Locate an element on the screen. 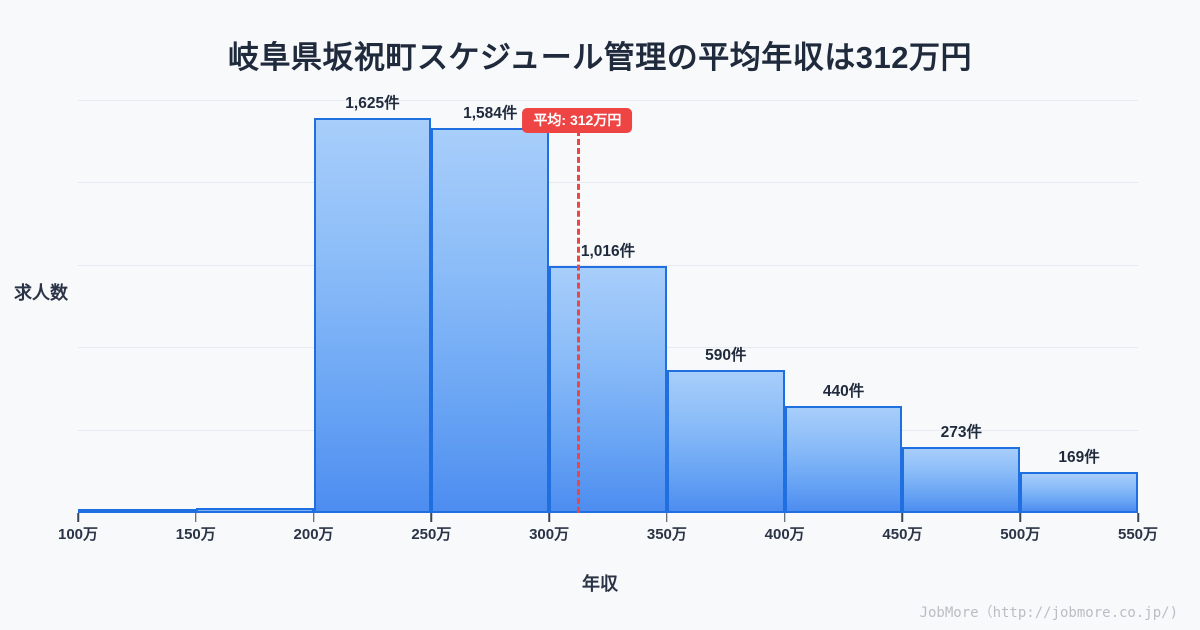 The image size is (1200, 630). tick-label: 250万 is located at coordinates (431, 534).